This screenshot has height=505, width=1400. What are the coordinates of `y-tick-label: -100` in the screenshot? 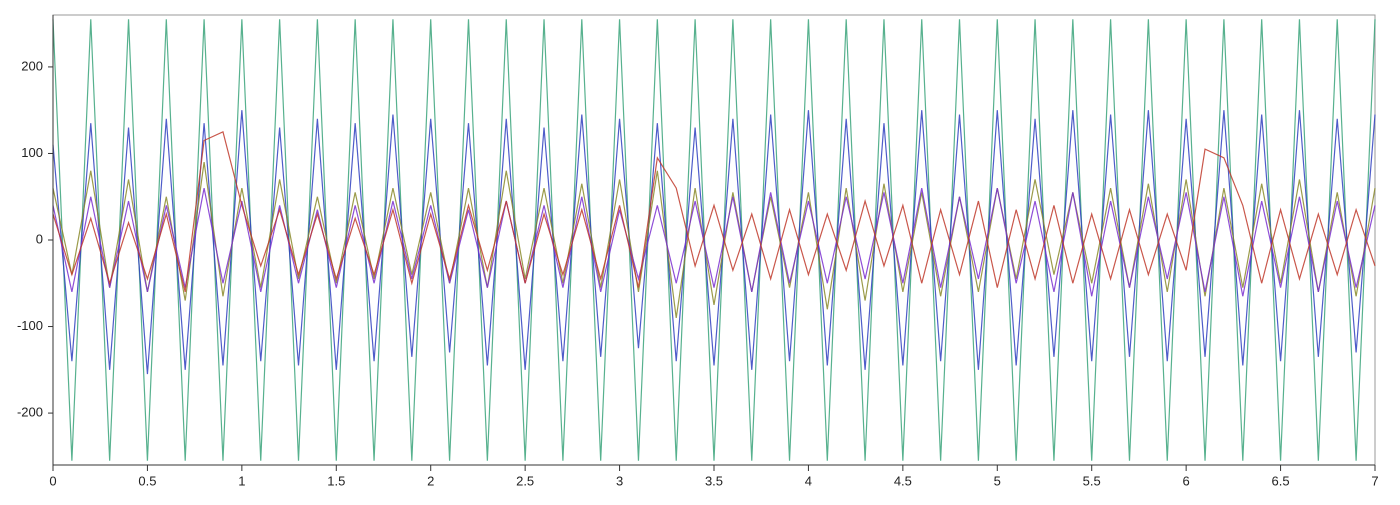 It's located at (30, 325).